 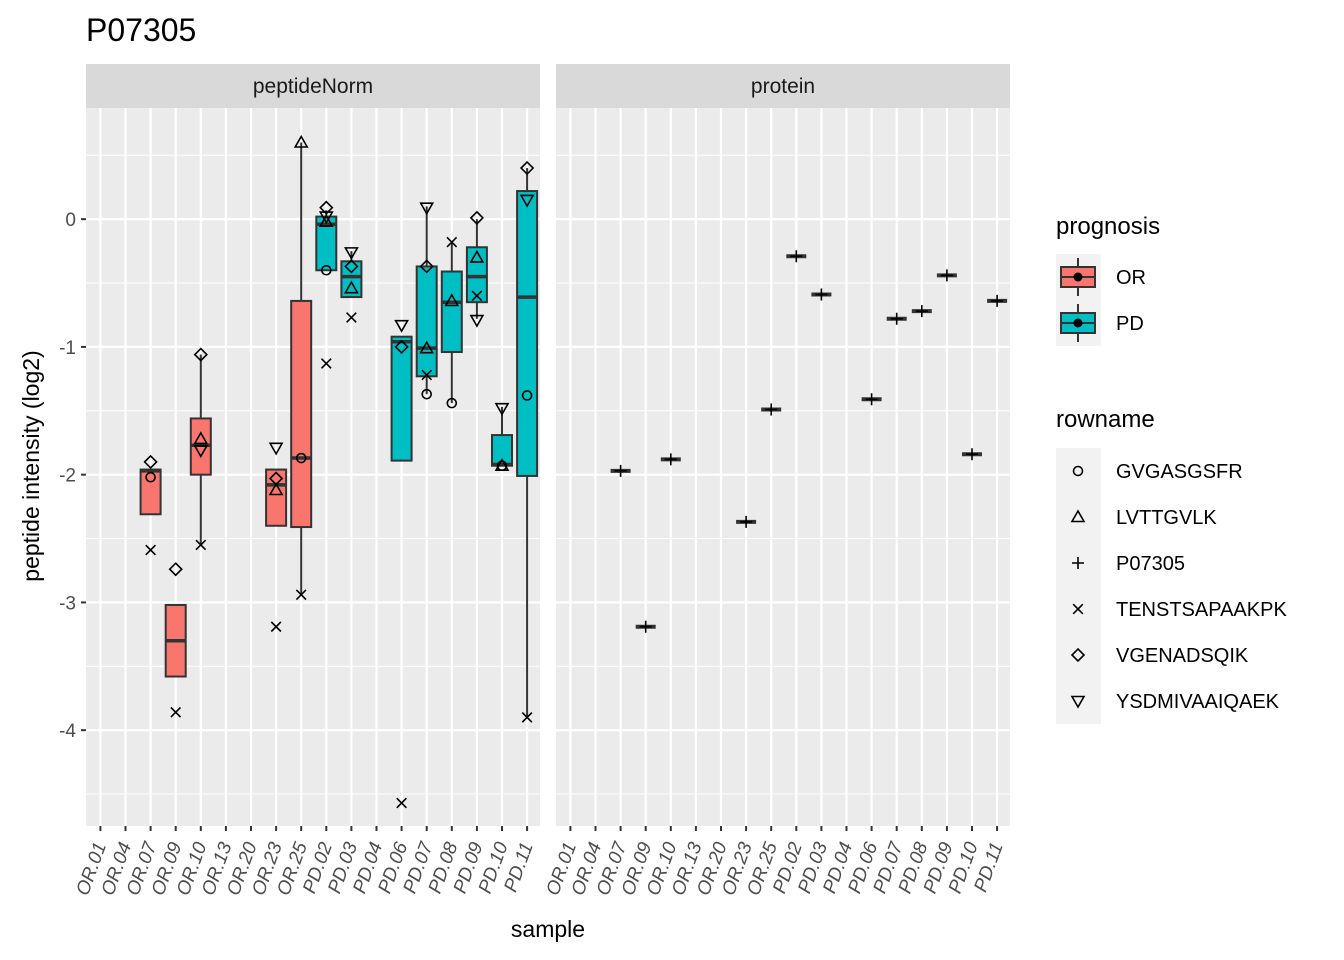 What do you see at coordinates (326, 241) in the screenshot?
I see `box-PD.02` at bounding box center [326, 241].